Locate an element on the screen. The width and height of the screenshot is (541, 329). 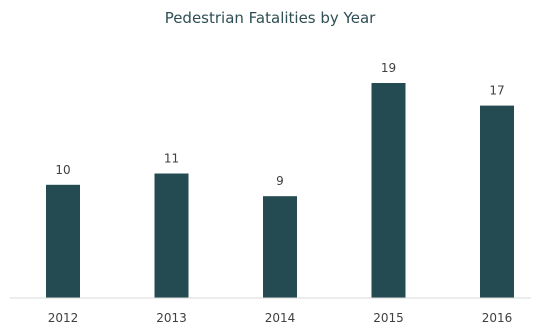
bar-2015 is located at coordinates (388, 190).